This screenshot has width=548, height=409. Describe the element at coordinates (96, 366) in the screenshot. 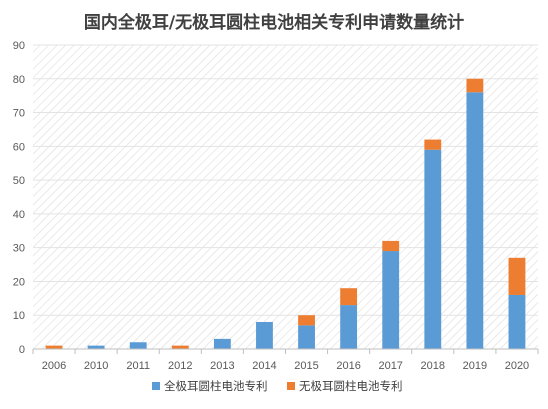

I see `x-tick-label: 2010` at that location.